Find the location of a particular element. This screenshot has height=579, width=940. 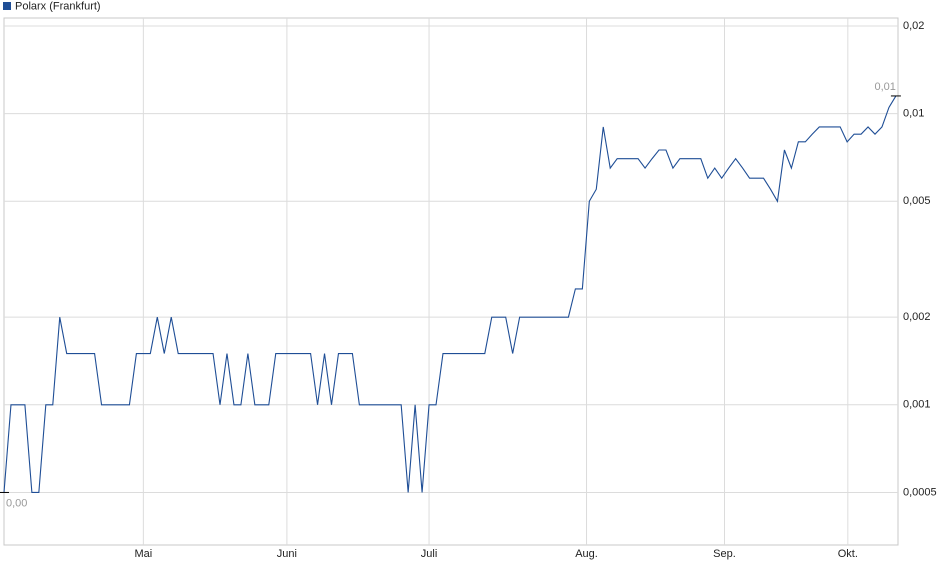

x-tick-label: Mai is located at coordinates (143, 554).